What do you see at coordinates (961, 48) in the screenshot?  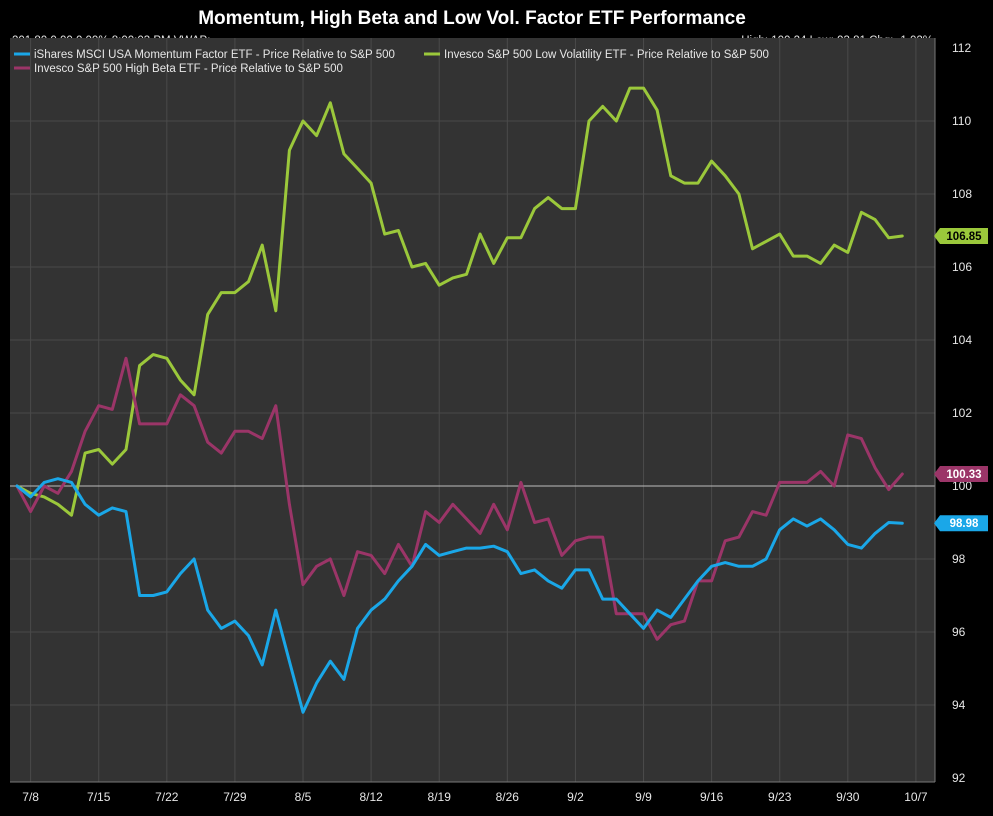 I see `y-tick-label: 112` at bounding box center [961, 48].